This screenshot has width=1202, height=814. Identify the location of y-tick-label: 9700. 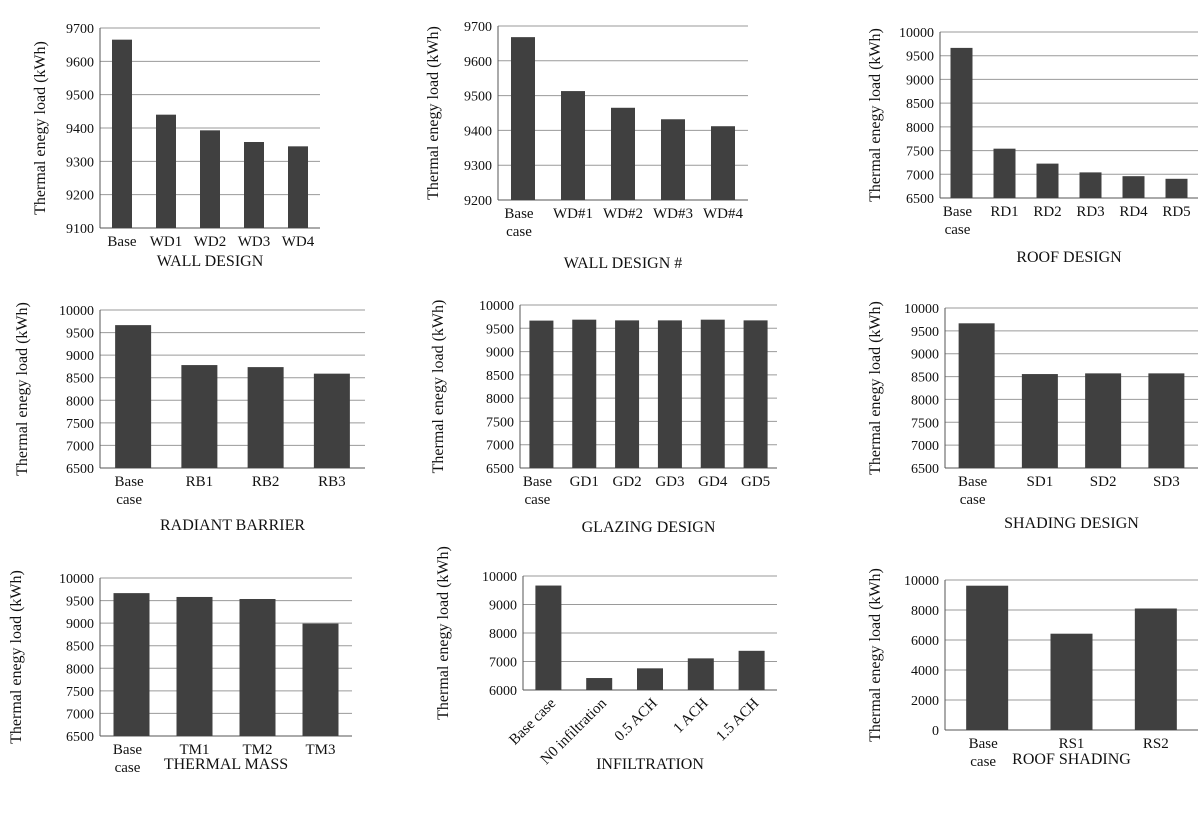
(478, 27).